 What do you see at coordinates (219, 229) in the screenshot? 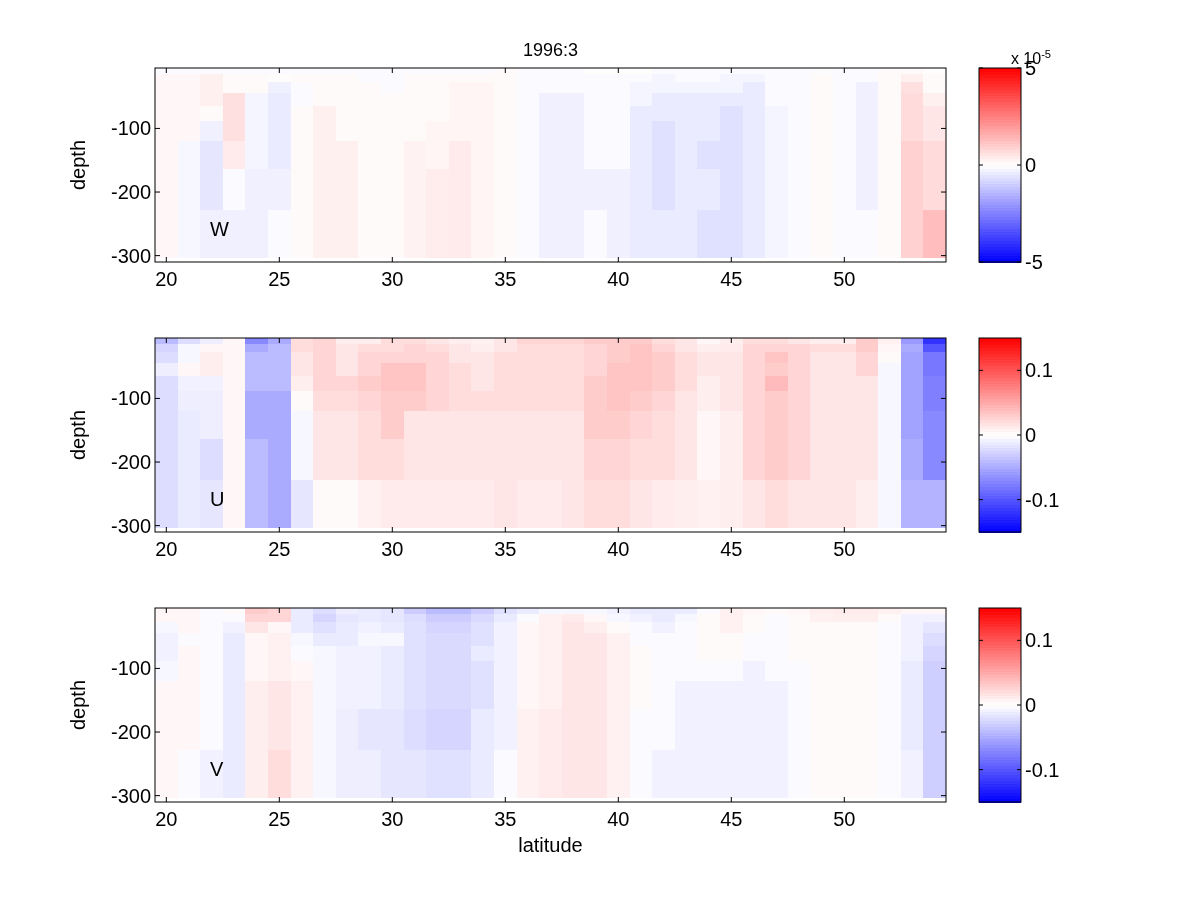
I see `annotation: W` at bounding box center [219, 229].